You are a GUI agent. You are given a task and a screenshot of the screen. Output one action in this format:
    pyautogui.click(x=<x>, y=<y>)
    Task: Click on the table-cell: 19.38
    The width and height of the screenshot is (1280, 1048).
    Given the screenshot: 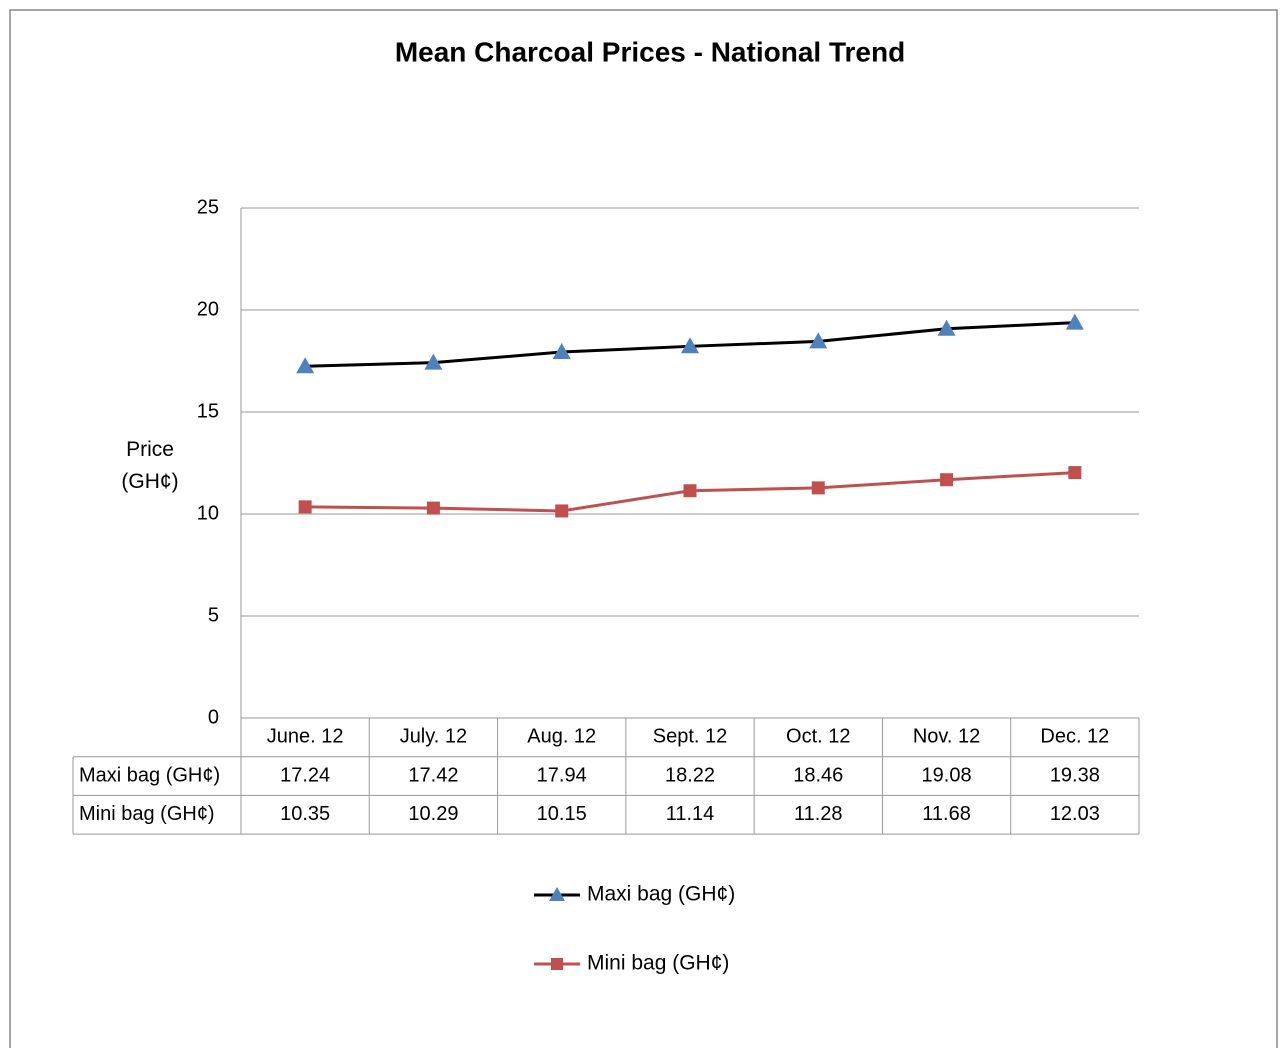 What is the action you would take?
    pyautogui.click(x=1075, y=775)
    